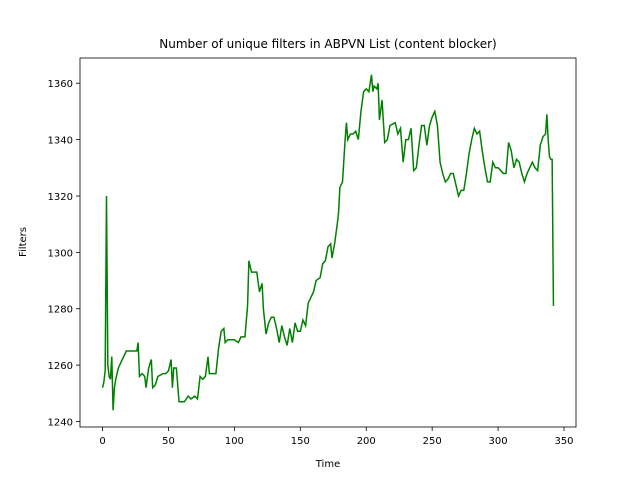  I want to click on y-tick-label: 1360, so click(60, 84).